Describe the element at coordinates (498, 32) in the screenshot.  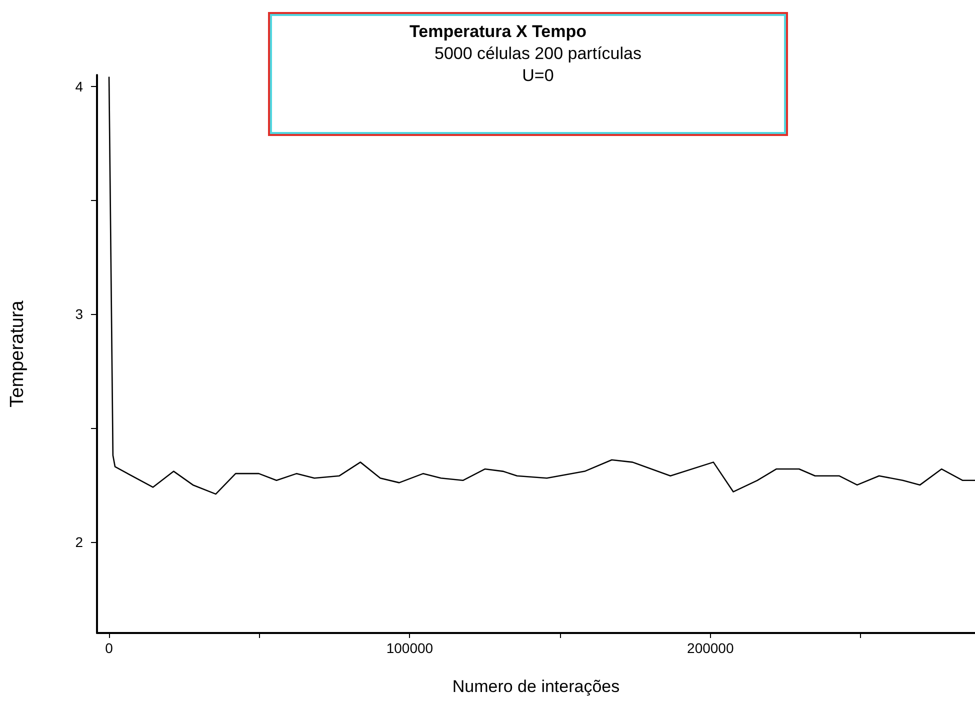
I see `chart-title: Temperatura X Tempo` at that location.